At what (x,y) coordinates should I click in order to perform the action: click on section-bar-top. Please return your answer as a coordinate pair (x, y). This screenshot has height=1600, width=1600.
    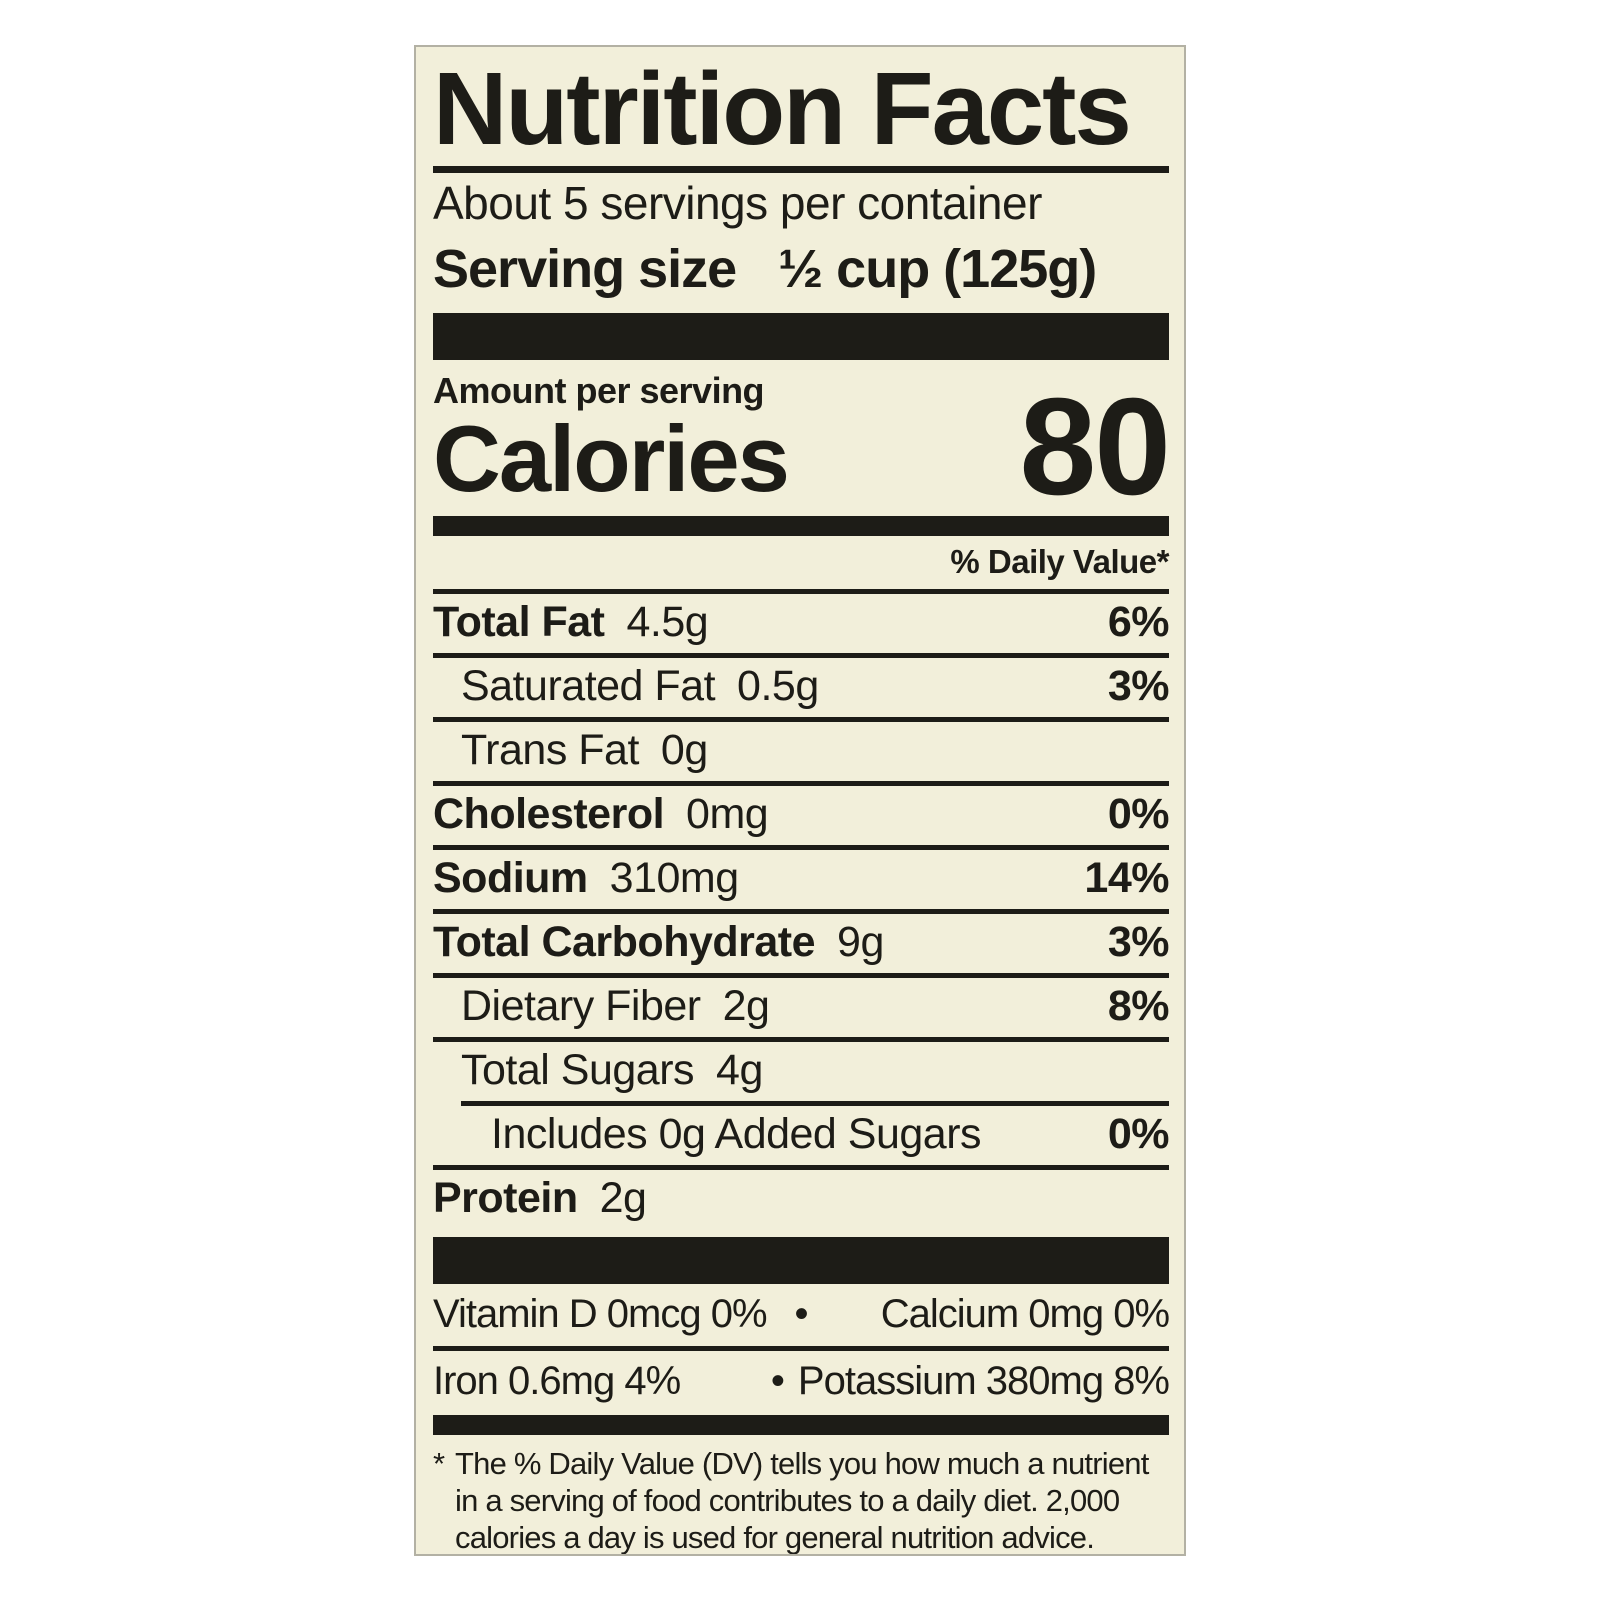
    Looking at the image, I should click on (801, 337).